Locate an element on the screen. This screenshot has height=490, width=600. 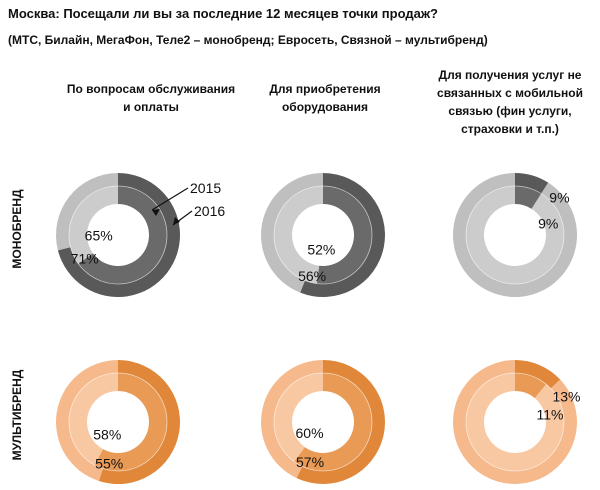
chart-4-2016-data-label: 58% is located at coordinates (107, 434).